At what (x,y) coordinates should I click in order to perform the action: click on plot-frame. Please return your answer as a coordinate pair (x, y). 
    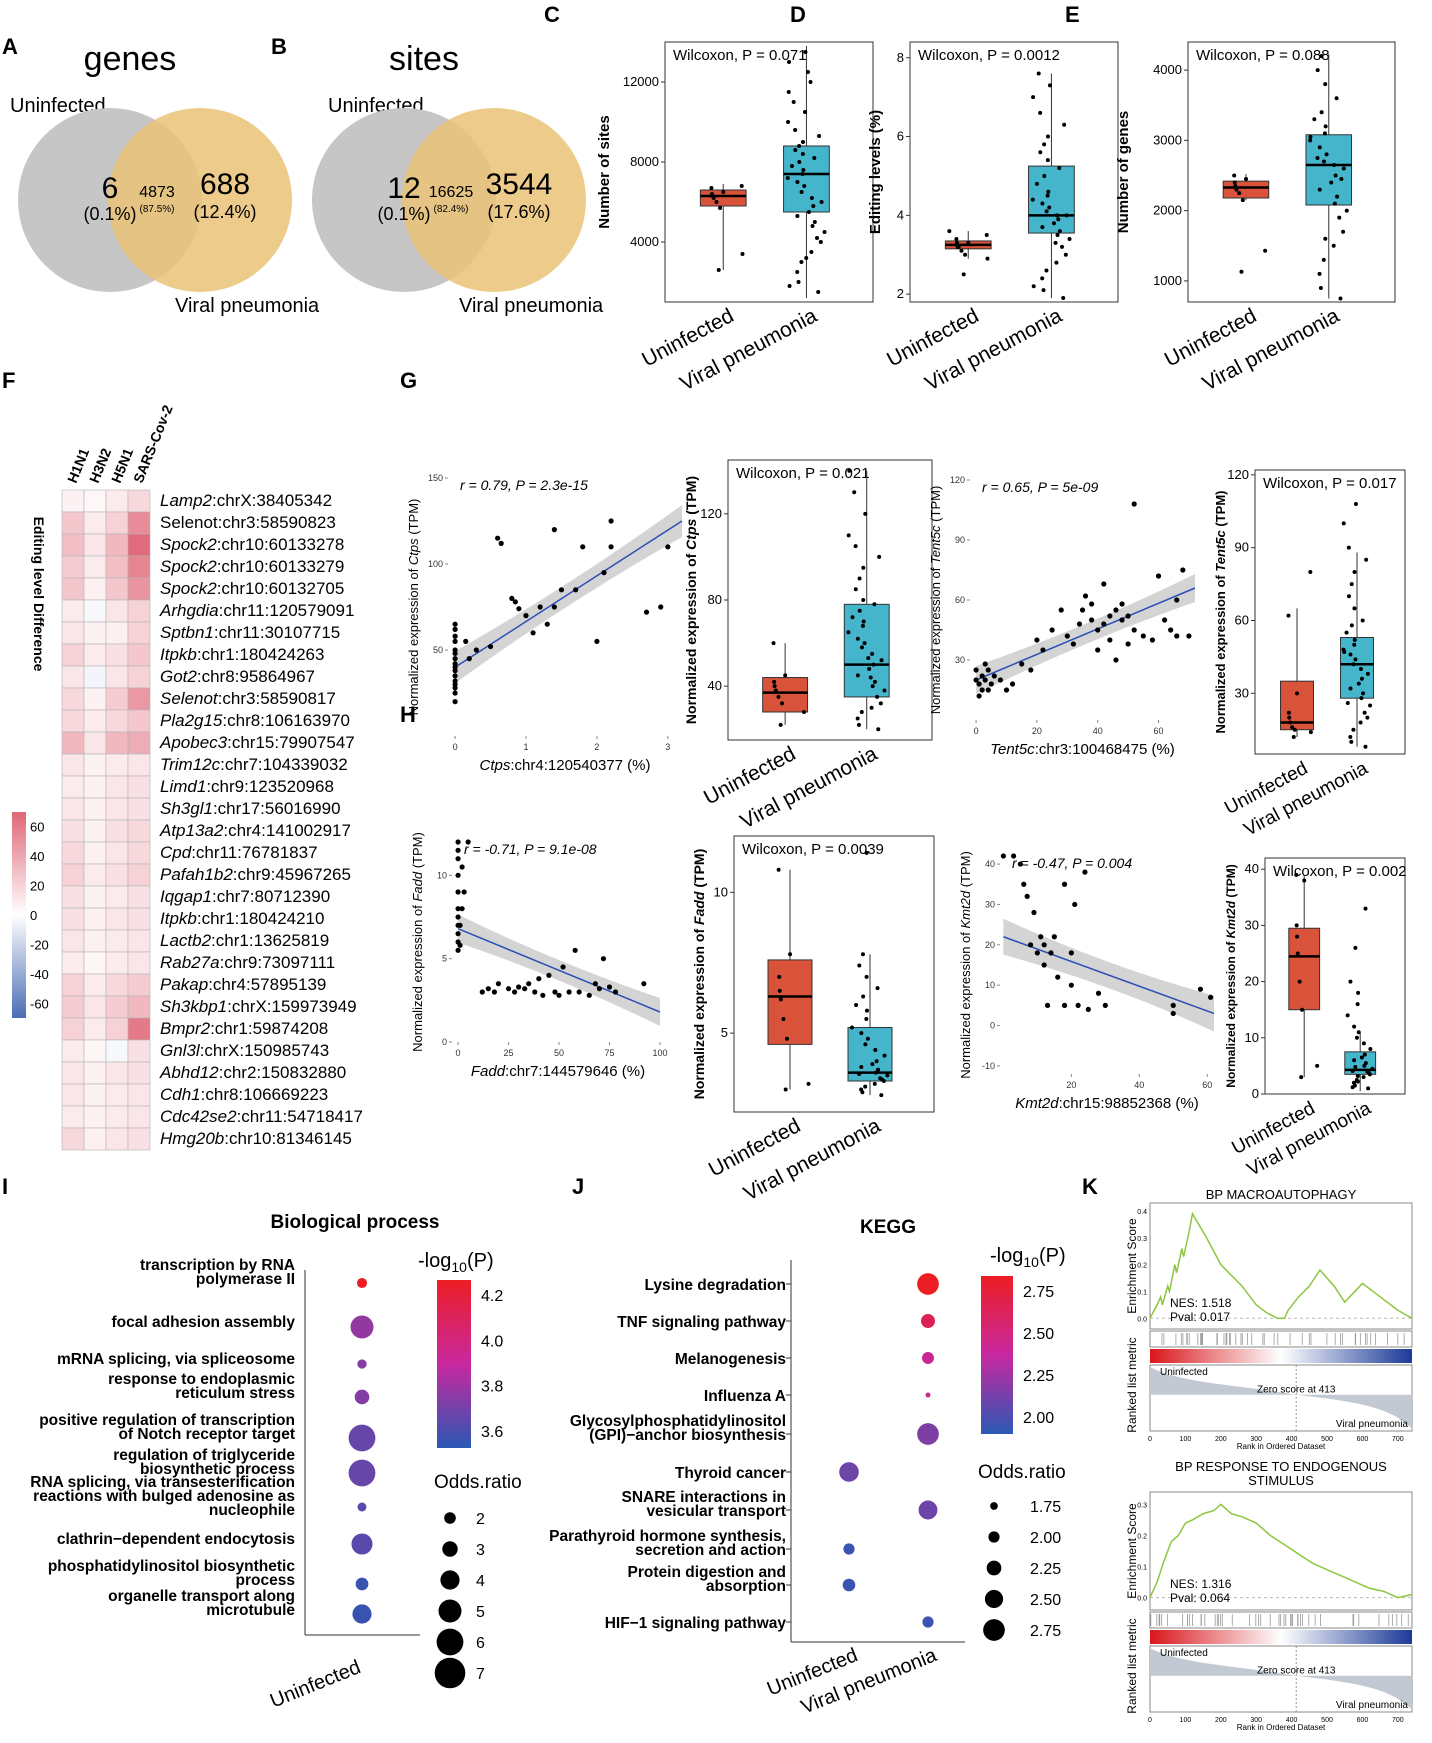
    Looking at the image, I should click on (1330, 612).